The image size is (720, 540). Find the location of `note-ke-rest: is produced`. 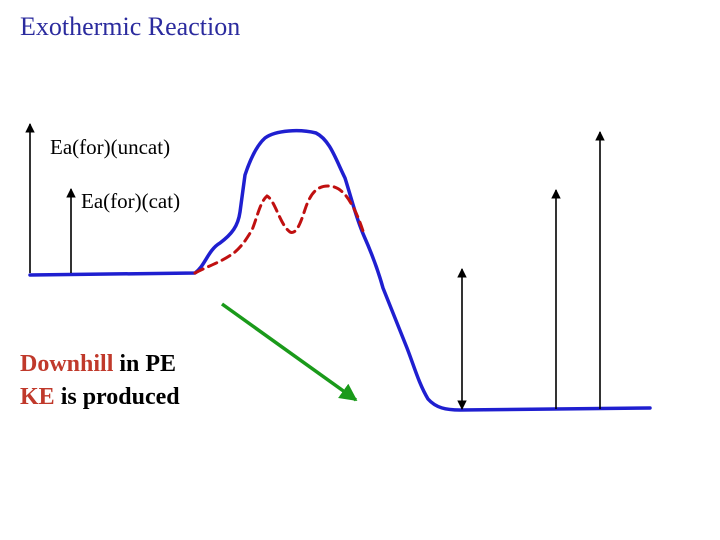

note-ke-rest: is produced is located at coordinates (117, 397).